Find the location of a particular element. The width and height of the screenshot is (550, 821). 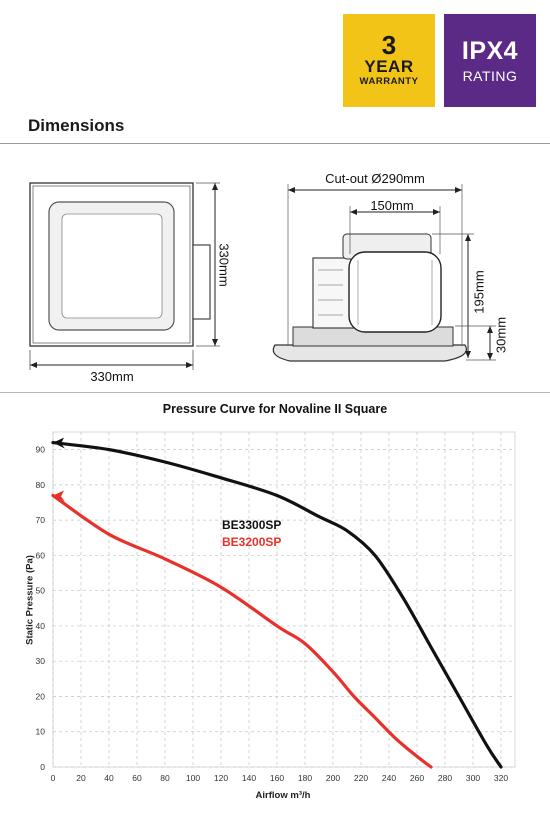

series-arrow-be3300sp is located at coordinates (59, 443).